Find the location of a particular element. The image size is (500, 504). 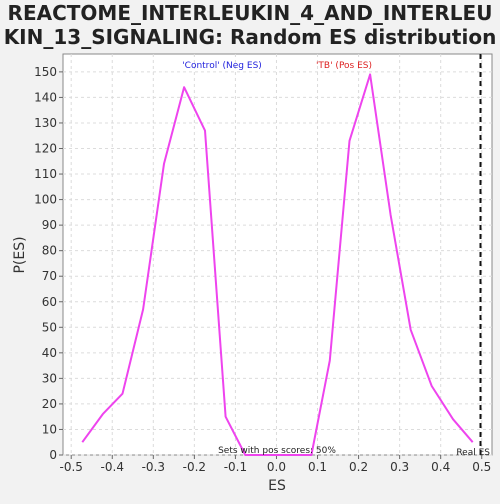

pos-es-label: 'TB' (Pos ES) is located at coordinates (344, 66).